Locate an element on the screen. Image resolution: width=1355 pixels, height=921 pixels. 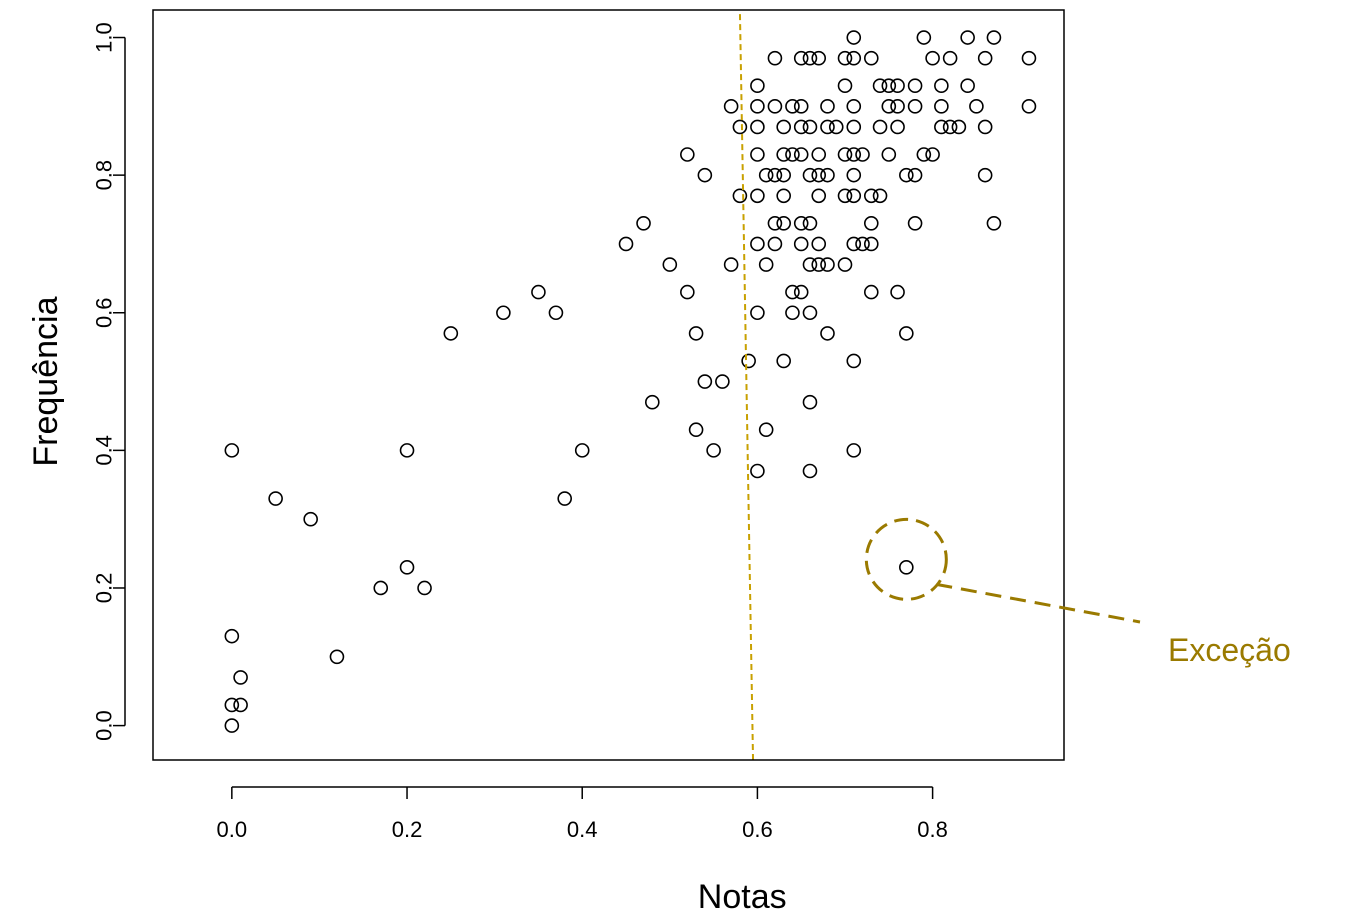
exception-leader-line is located at coordinates (1038, 603).